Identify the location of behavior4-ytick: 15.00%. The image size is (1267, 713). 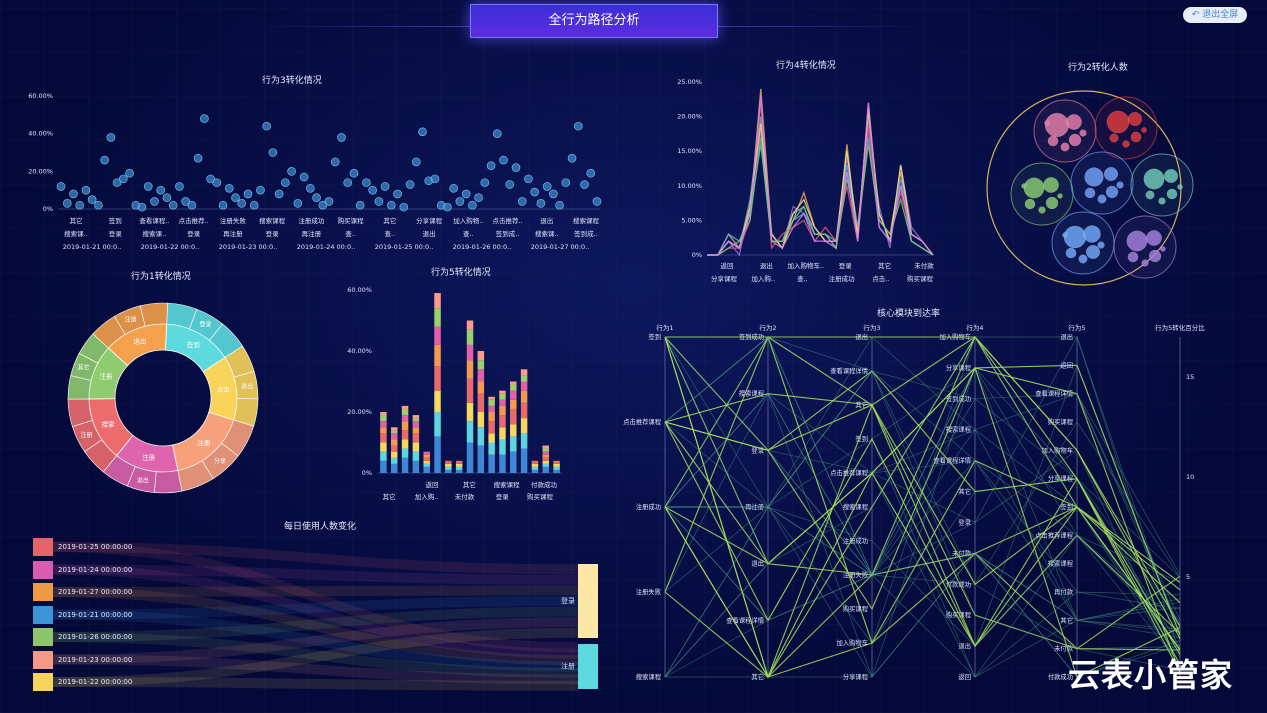
(689, 151).